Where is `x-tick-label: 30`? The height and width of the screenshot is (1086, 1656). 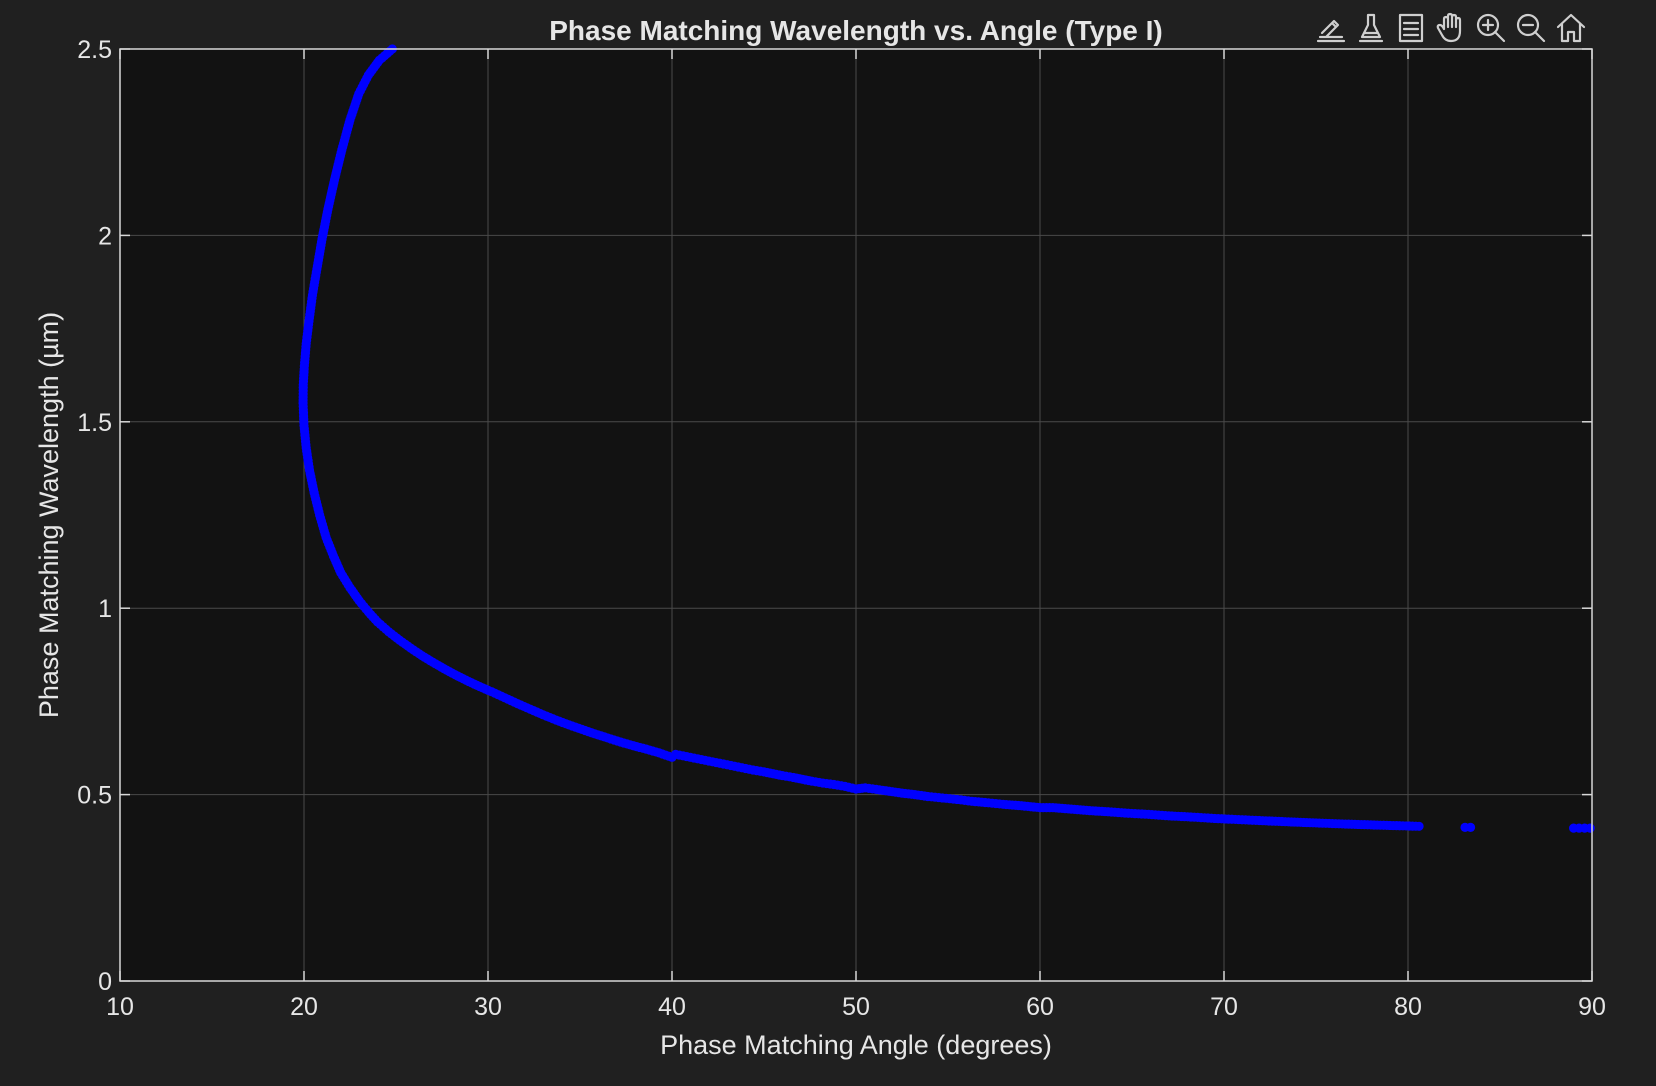
x-tick-label: 30 is located at coordinates (488, 1007).